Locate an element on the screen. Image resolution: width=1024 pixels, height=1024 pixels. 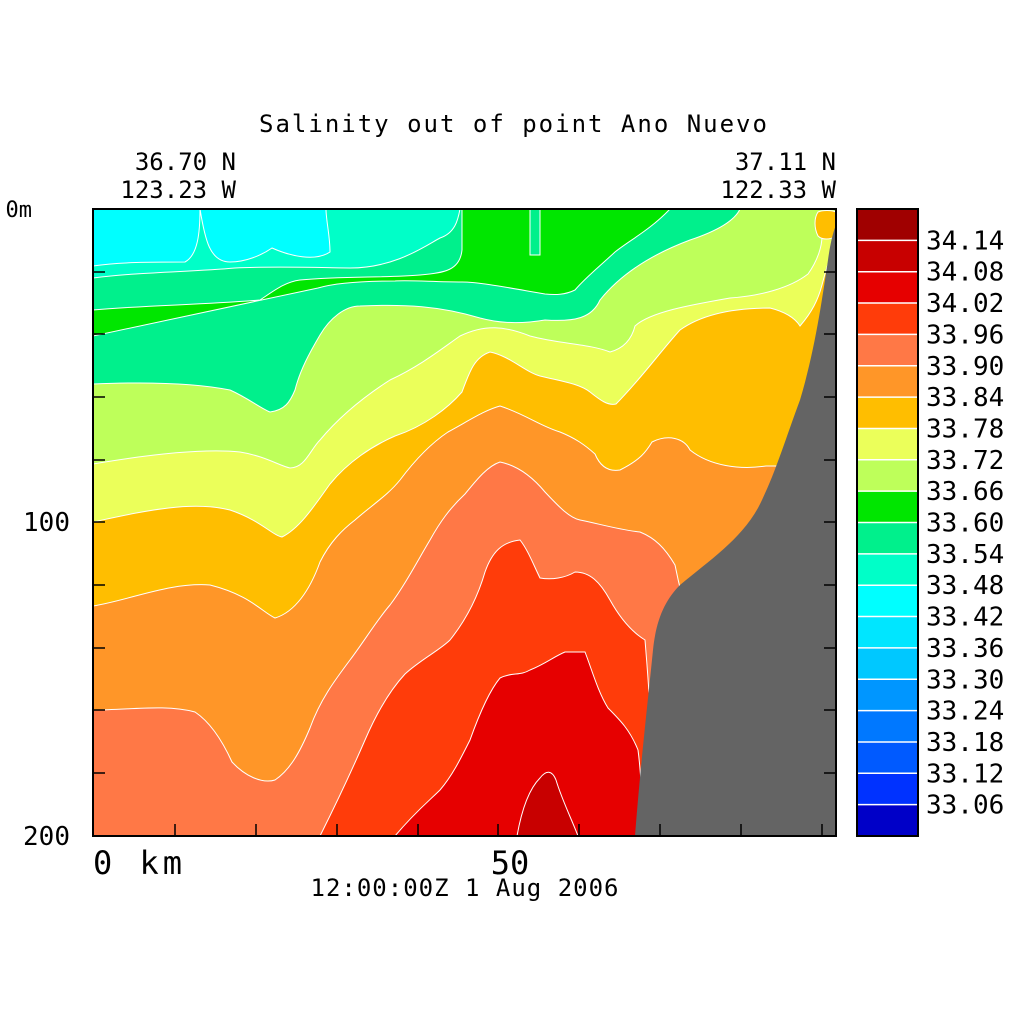
colorbar-label: 33.18 is located at coordinates (965, 743).